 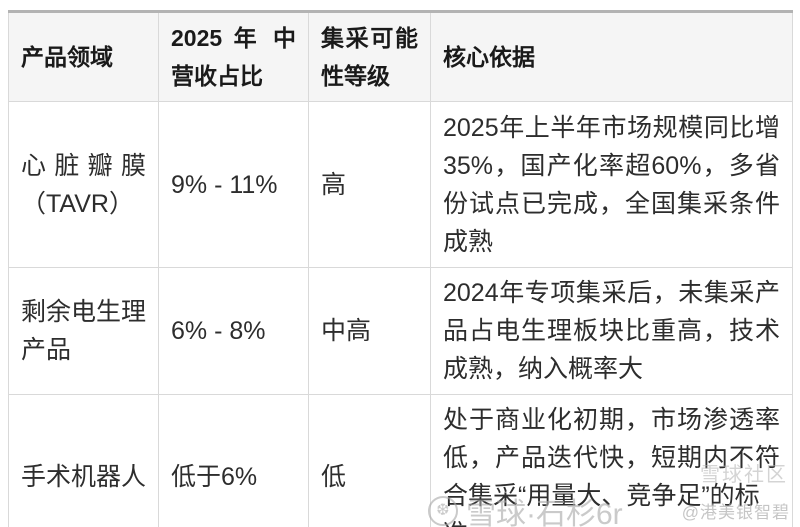 What do you see at coordinates (468, 241) in the screenshot?
I see `basis-text: 成熟` at bounding box center [468, 241].